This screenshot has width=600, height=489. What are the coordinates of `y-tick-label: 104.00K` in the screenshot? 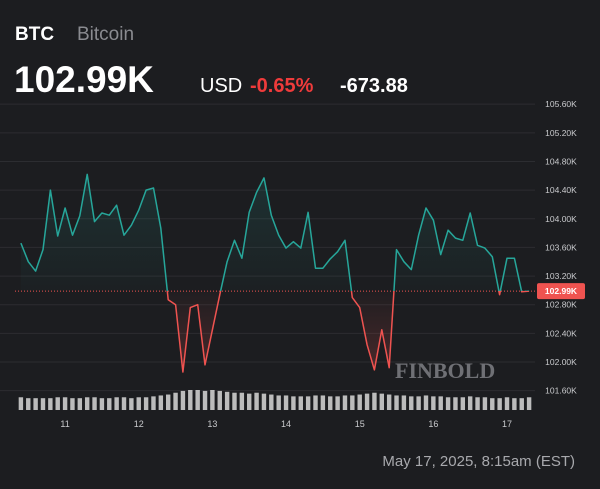 It's located at (561, 219).